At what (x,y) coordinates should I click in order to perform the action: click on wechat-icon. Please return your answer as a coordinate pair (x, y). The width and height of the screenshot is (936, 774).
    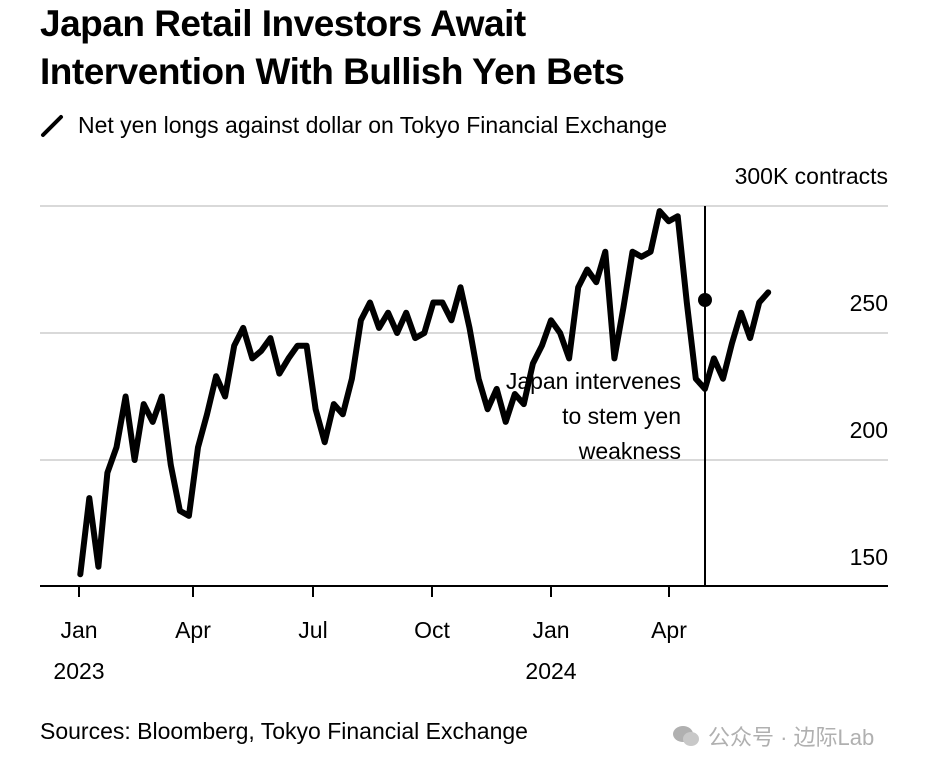
    Looking at the image, I should click on (686, 736).